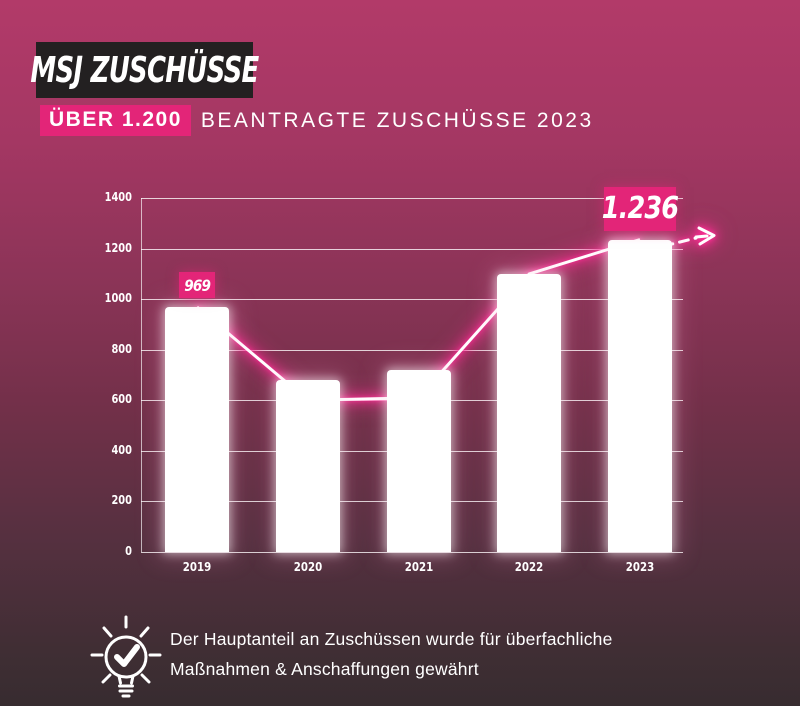  I want to click on poster-title: MSJ ZUSCHÜSSE, so click(144, 70).